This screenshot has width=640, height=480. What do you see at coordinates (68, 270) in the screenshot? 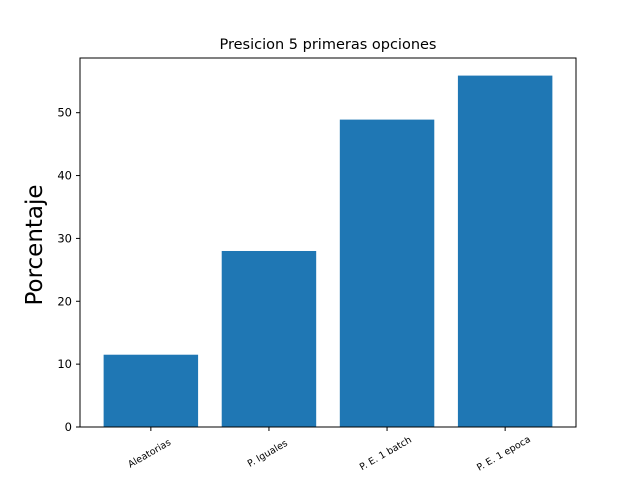
I see `y-axis-ticks: 0 10 20 30 40 50` at bounding box center [68, 270].